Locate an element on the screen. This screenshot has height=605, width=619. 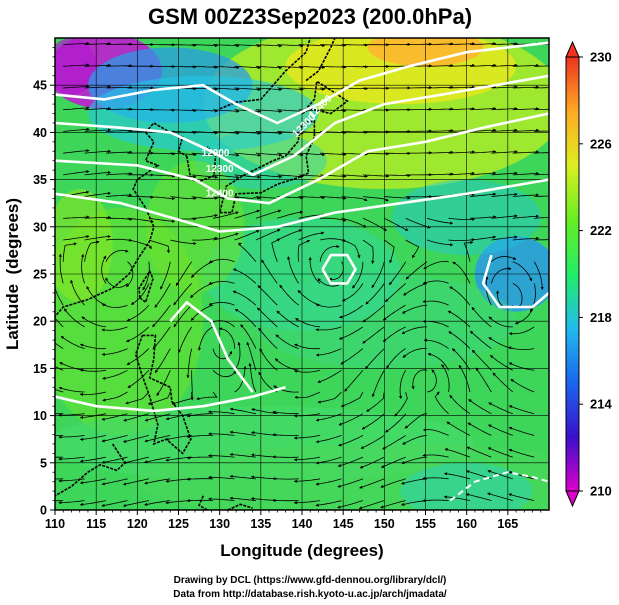
height-contour is located at coordinates (499, 486).